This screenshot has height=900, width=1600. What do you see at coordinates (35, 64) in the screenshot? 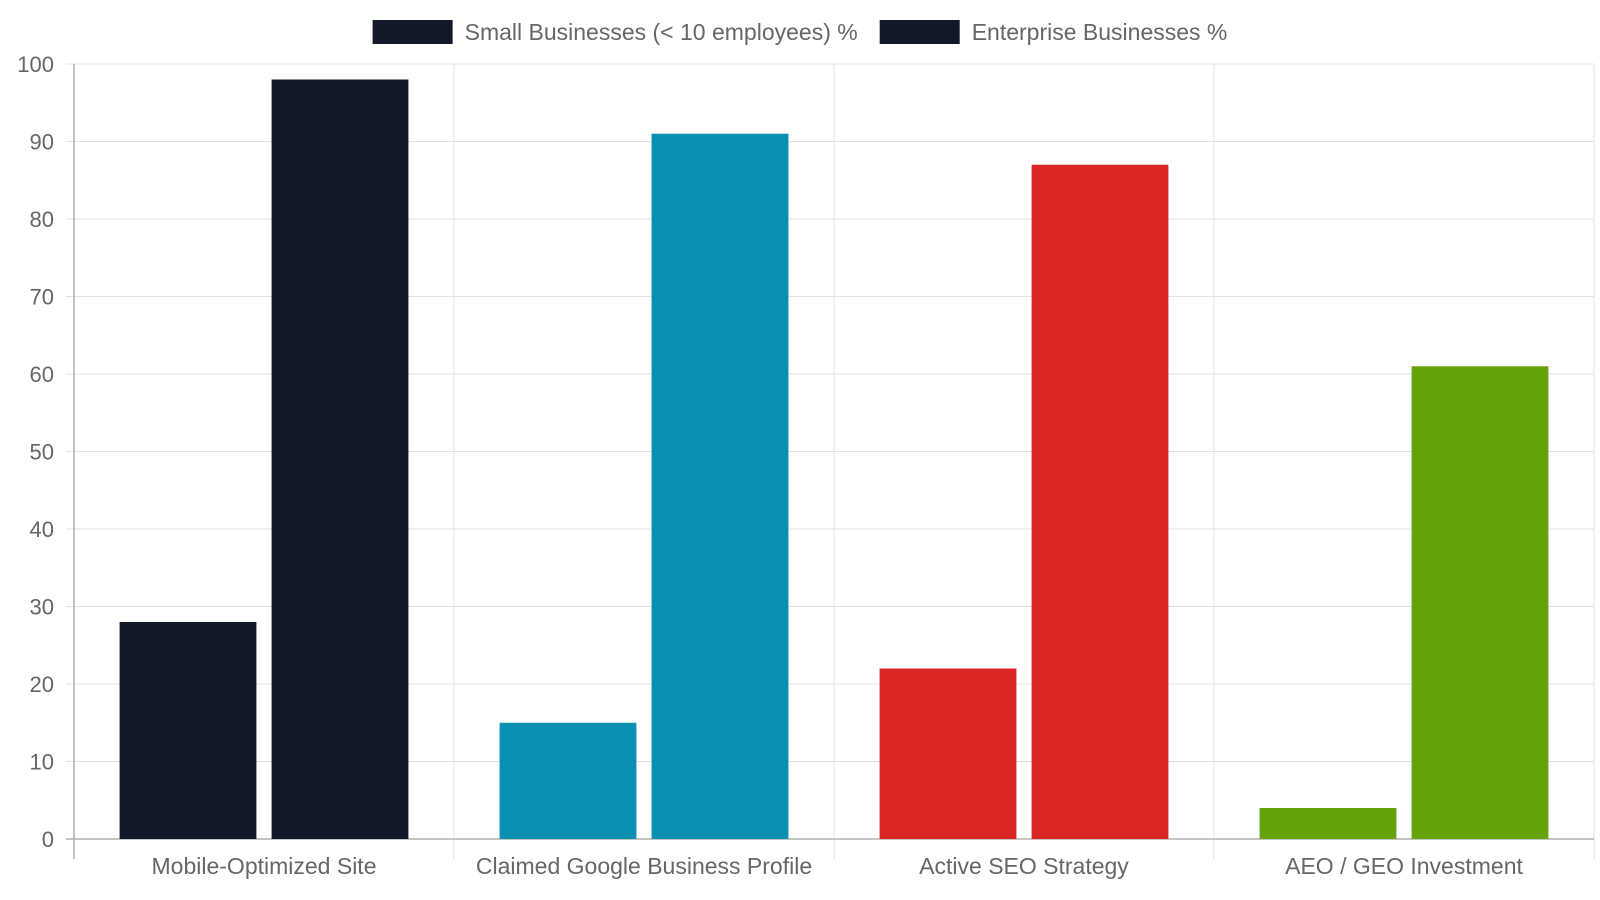
I see `y-tick-label: 100` at bounding box center [35, 64].